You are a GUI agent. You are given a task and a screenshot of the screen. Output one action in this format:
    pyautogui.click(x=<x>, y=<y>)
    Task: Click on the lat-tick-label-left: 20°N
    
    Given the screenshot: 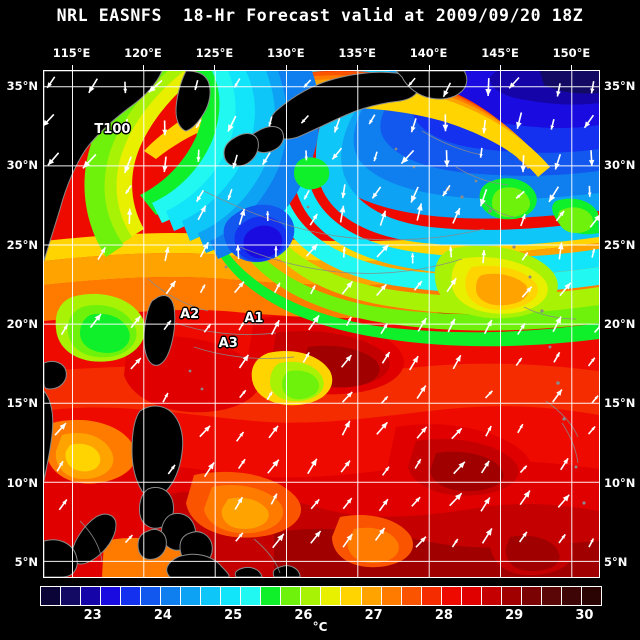 What is the action you would take?
    pyautogui.click(x=22, y=324)
    